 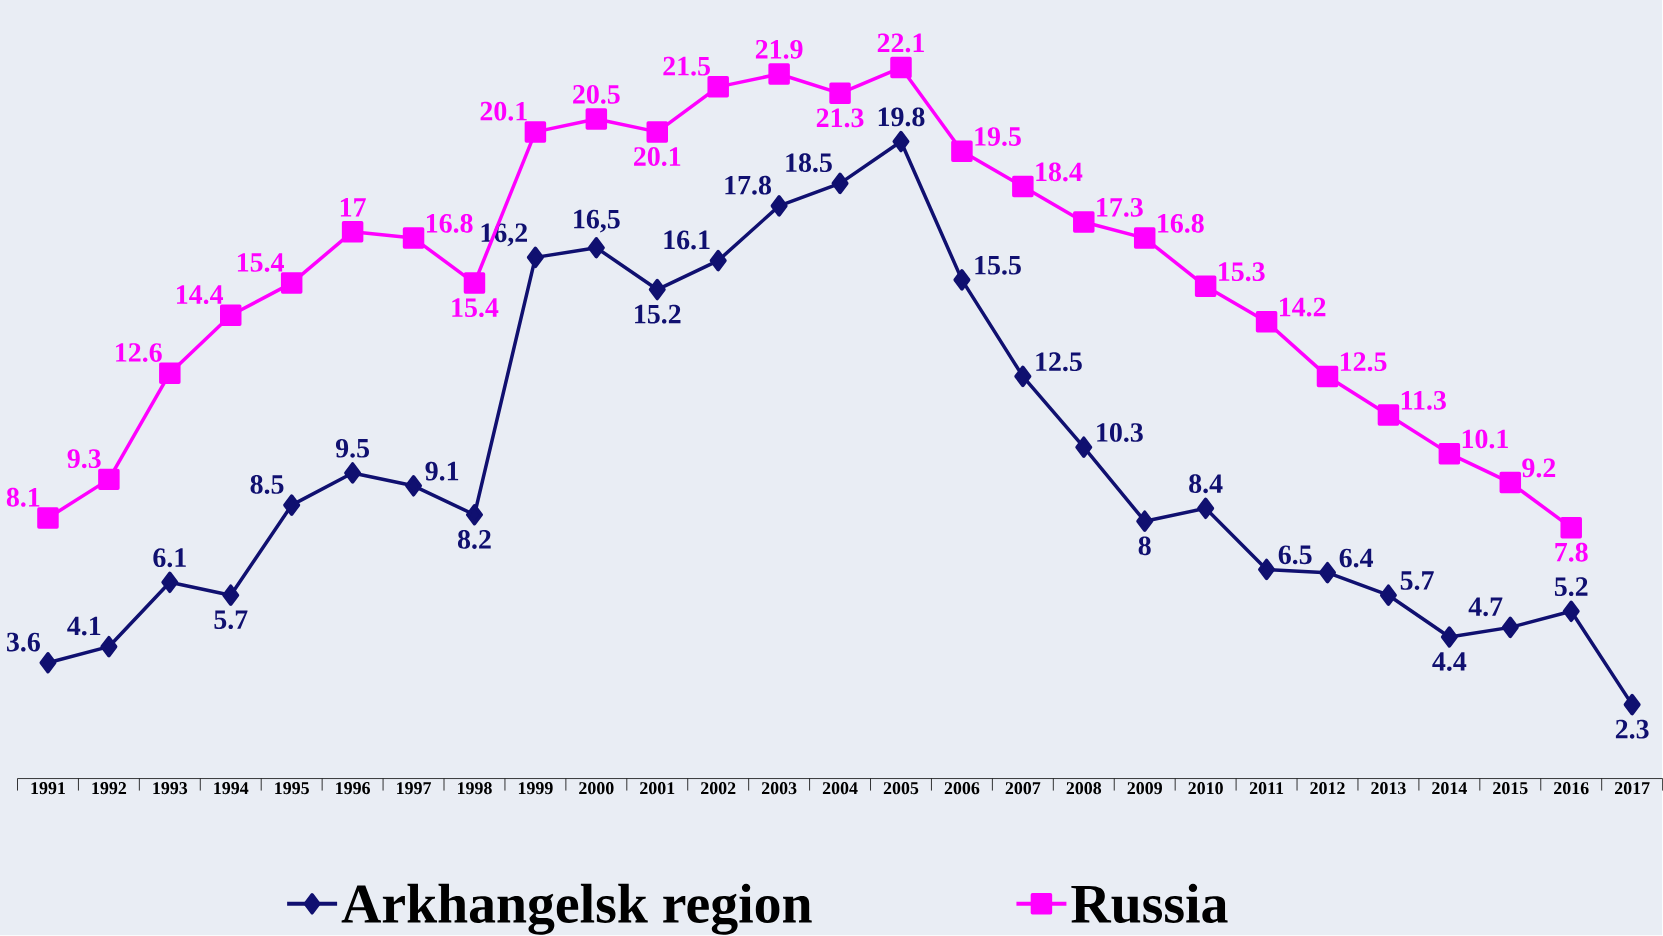 I want to click on data-label: 8.2, so click(x=474, y=540).